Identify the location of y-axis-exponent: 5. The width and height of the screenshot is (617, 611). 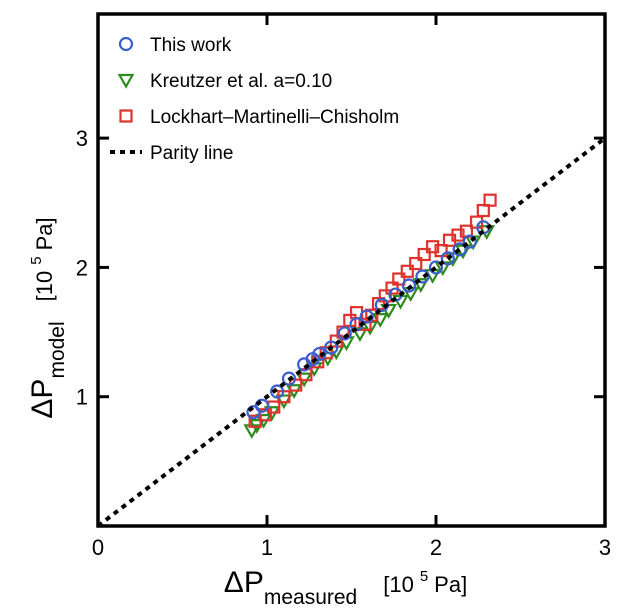
(36, 260).